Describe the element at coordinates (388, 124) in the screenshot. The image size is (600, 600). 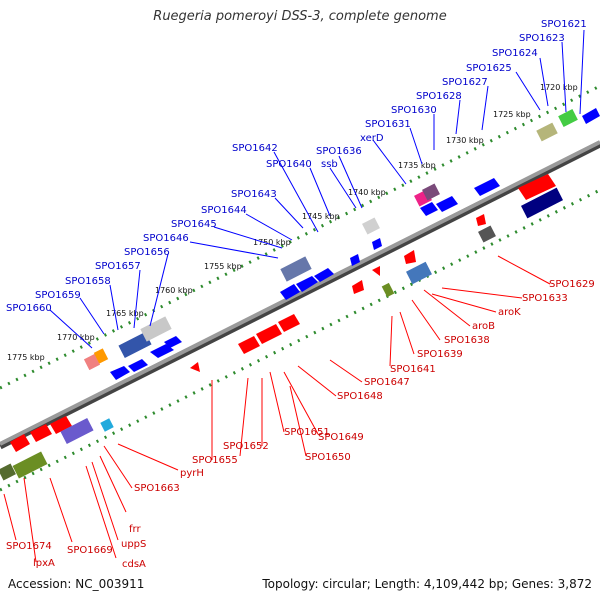
I see `gene-label-SPO1631: SPO1631` at that location.